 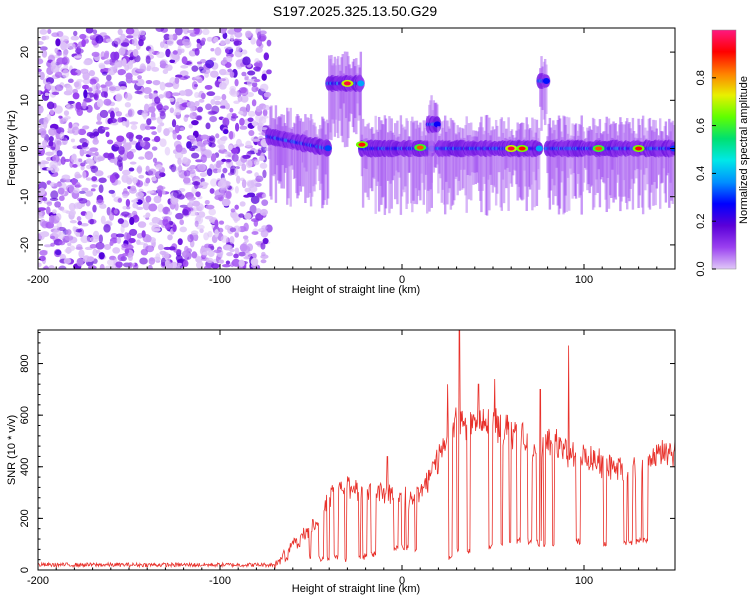 I want to click on colorbar-tick-label: 0.0, so click(x=701, y=268).